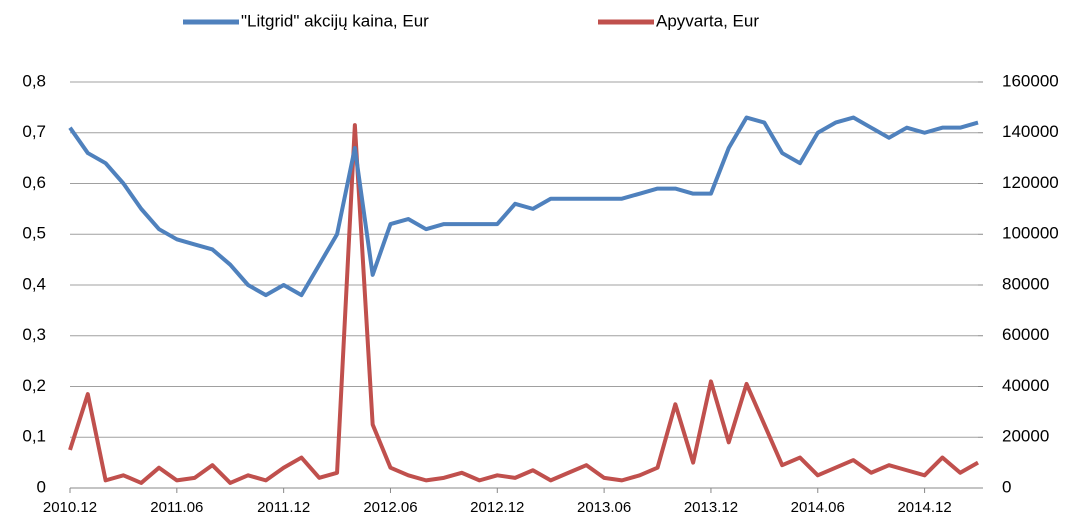 The image size is (1087, 526). Describe the element at coordinates (41, 486) in the screenshot. I see `y-tick-label: 0` at that location.